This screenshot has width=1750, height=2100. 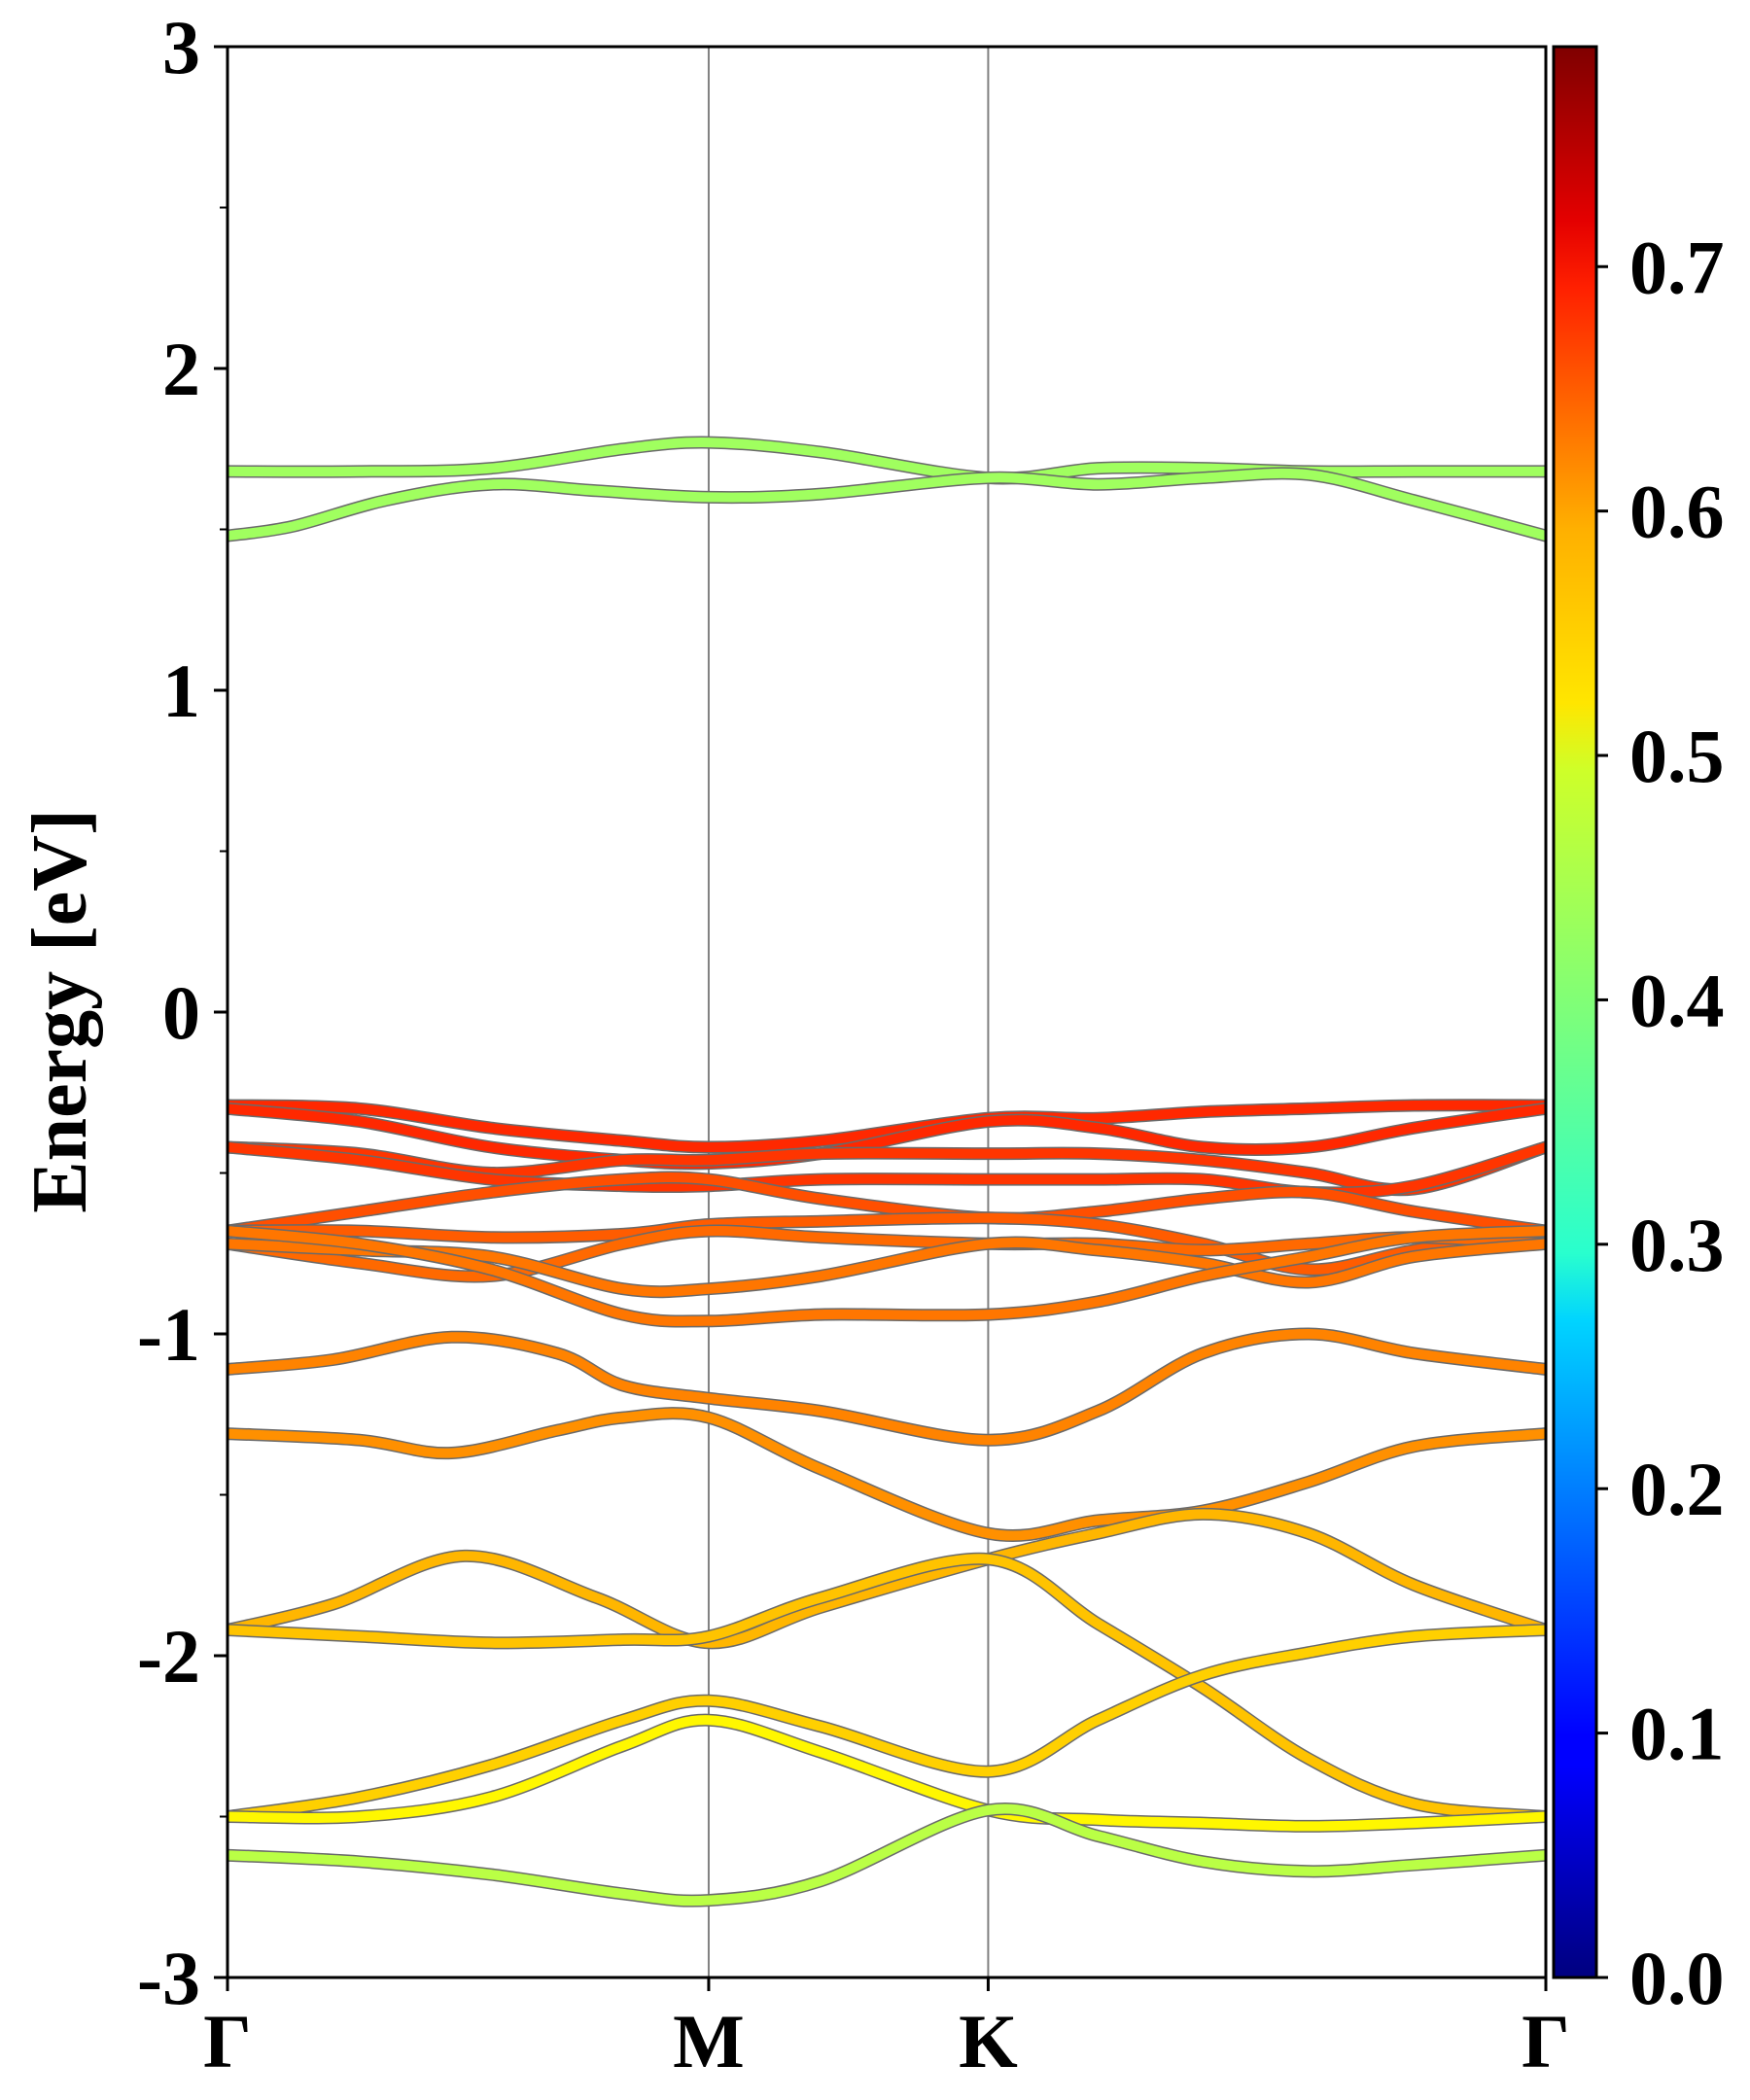 I want to click on y-axis: -3 -2 -1 0 1 2 3, so click(x=182, y=1012).